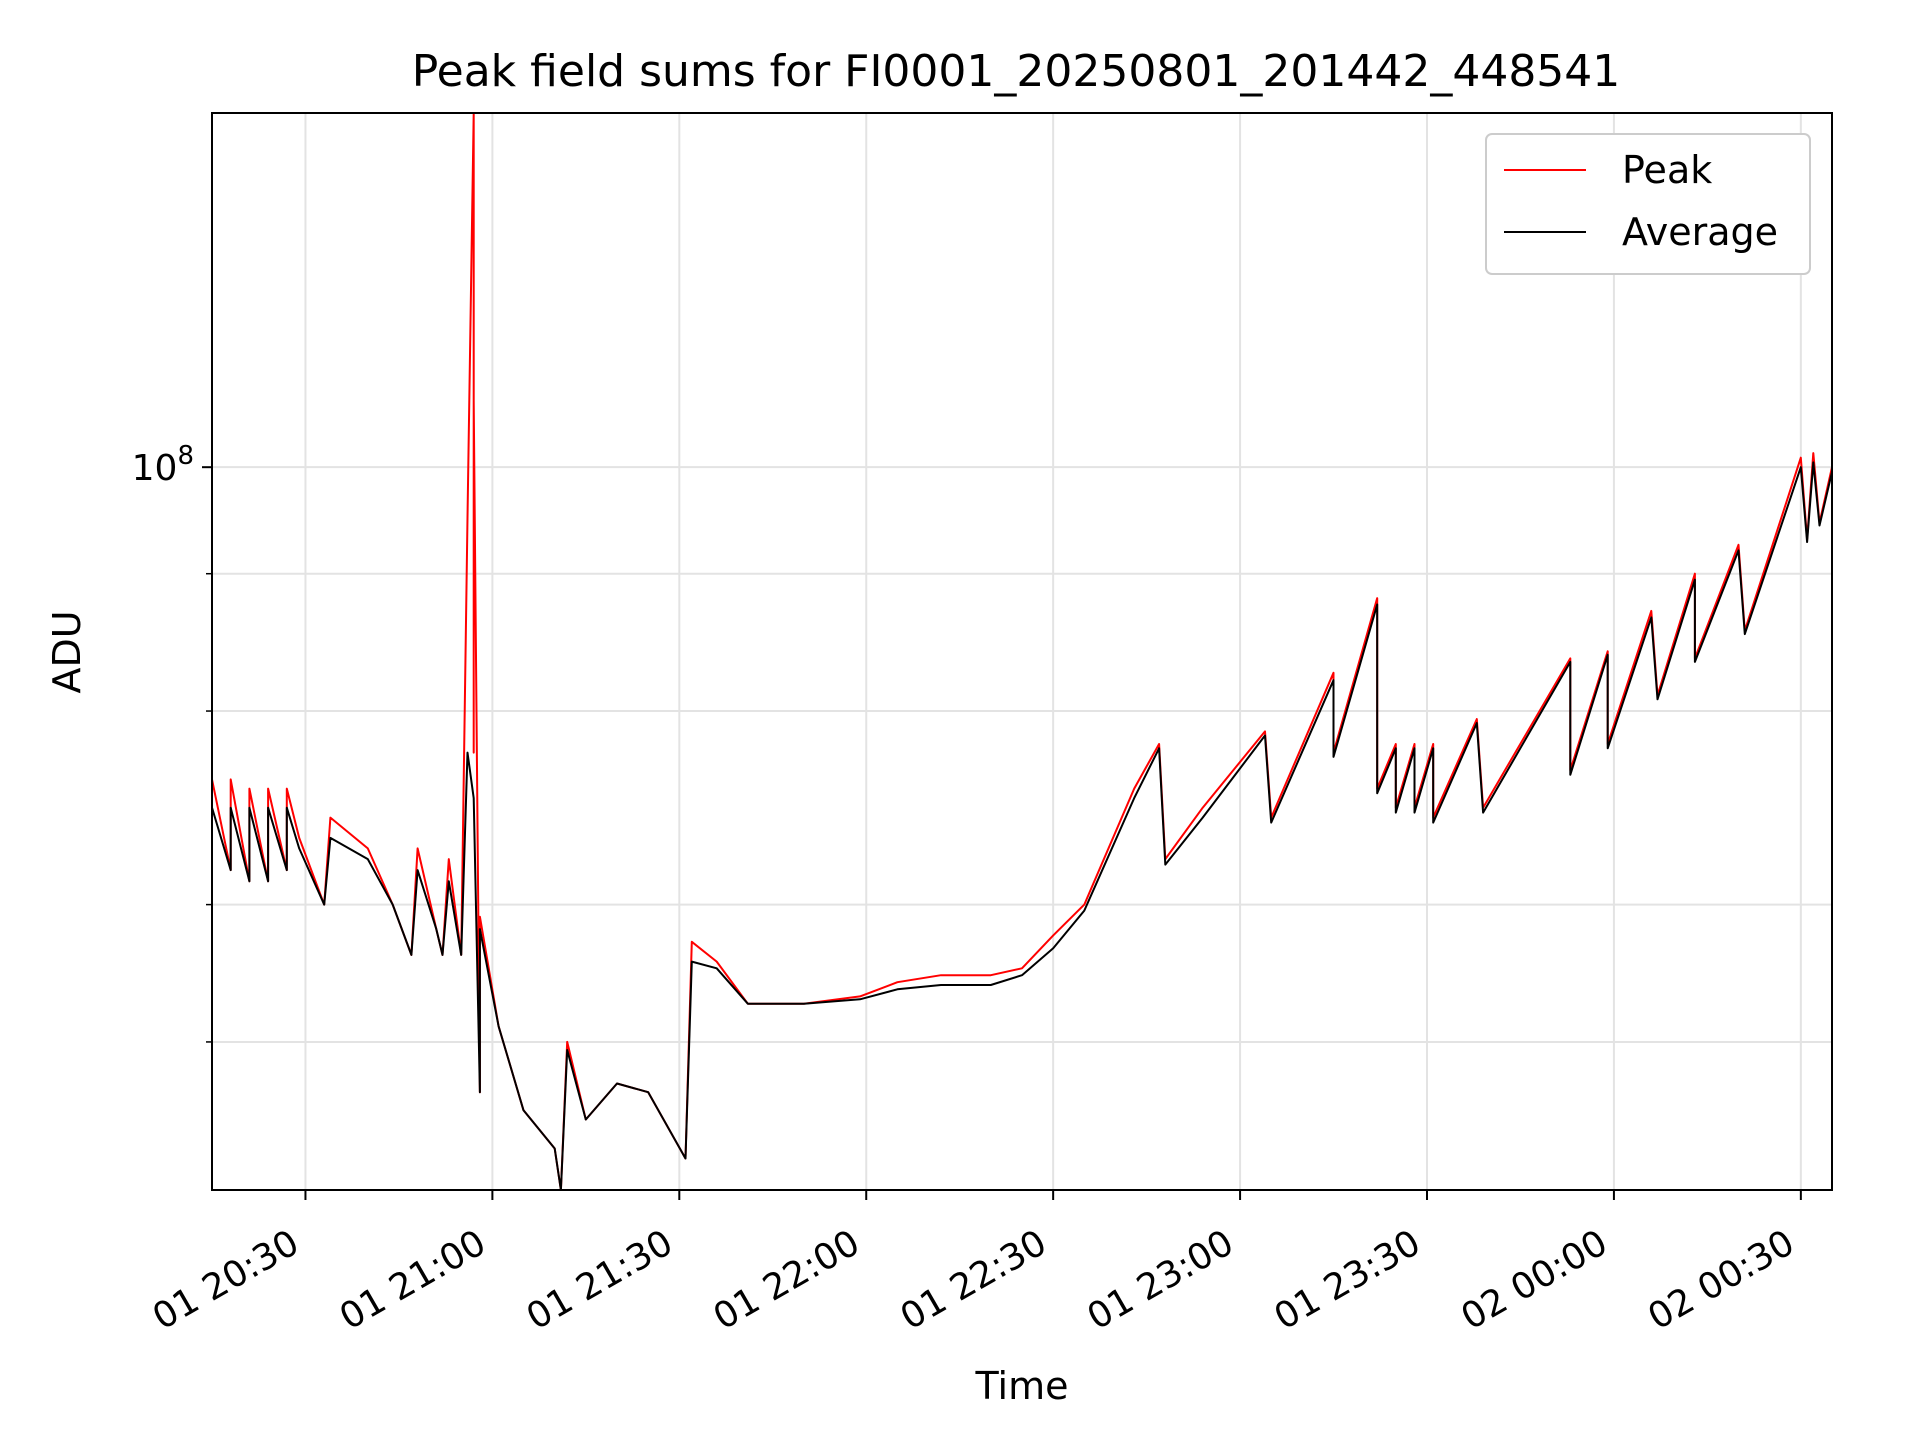 This screenshot has height=1440, width=1920. I want to click on y-tick-label: 108, so click(163, 465).